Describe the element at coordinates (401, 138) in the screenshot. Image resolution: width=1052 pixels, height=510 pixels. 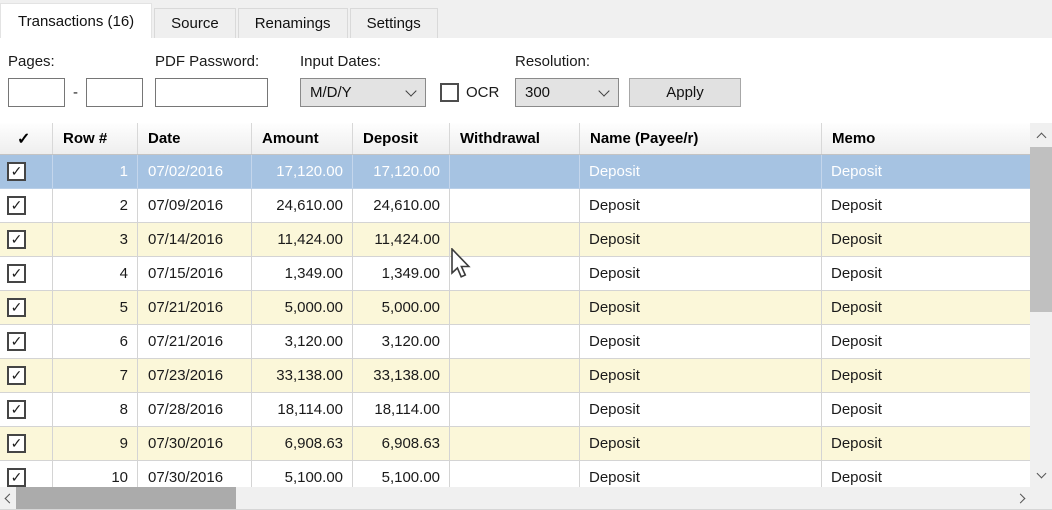
I see `header-deposit: Deposit` at that location.